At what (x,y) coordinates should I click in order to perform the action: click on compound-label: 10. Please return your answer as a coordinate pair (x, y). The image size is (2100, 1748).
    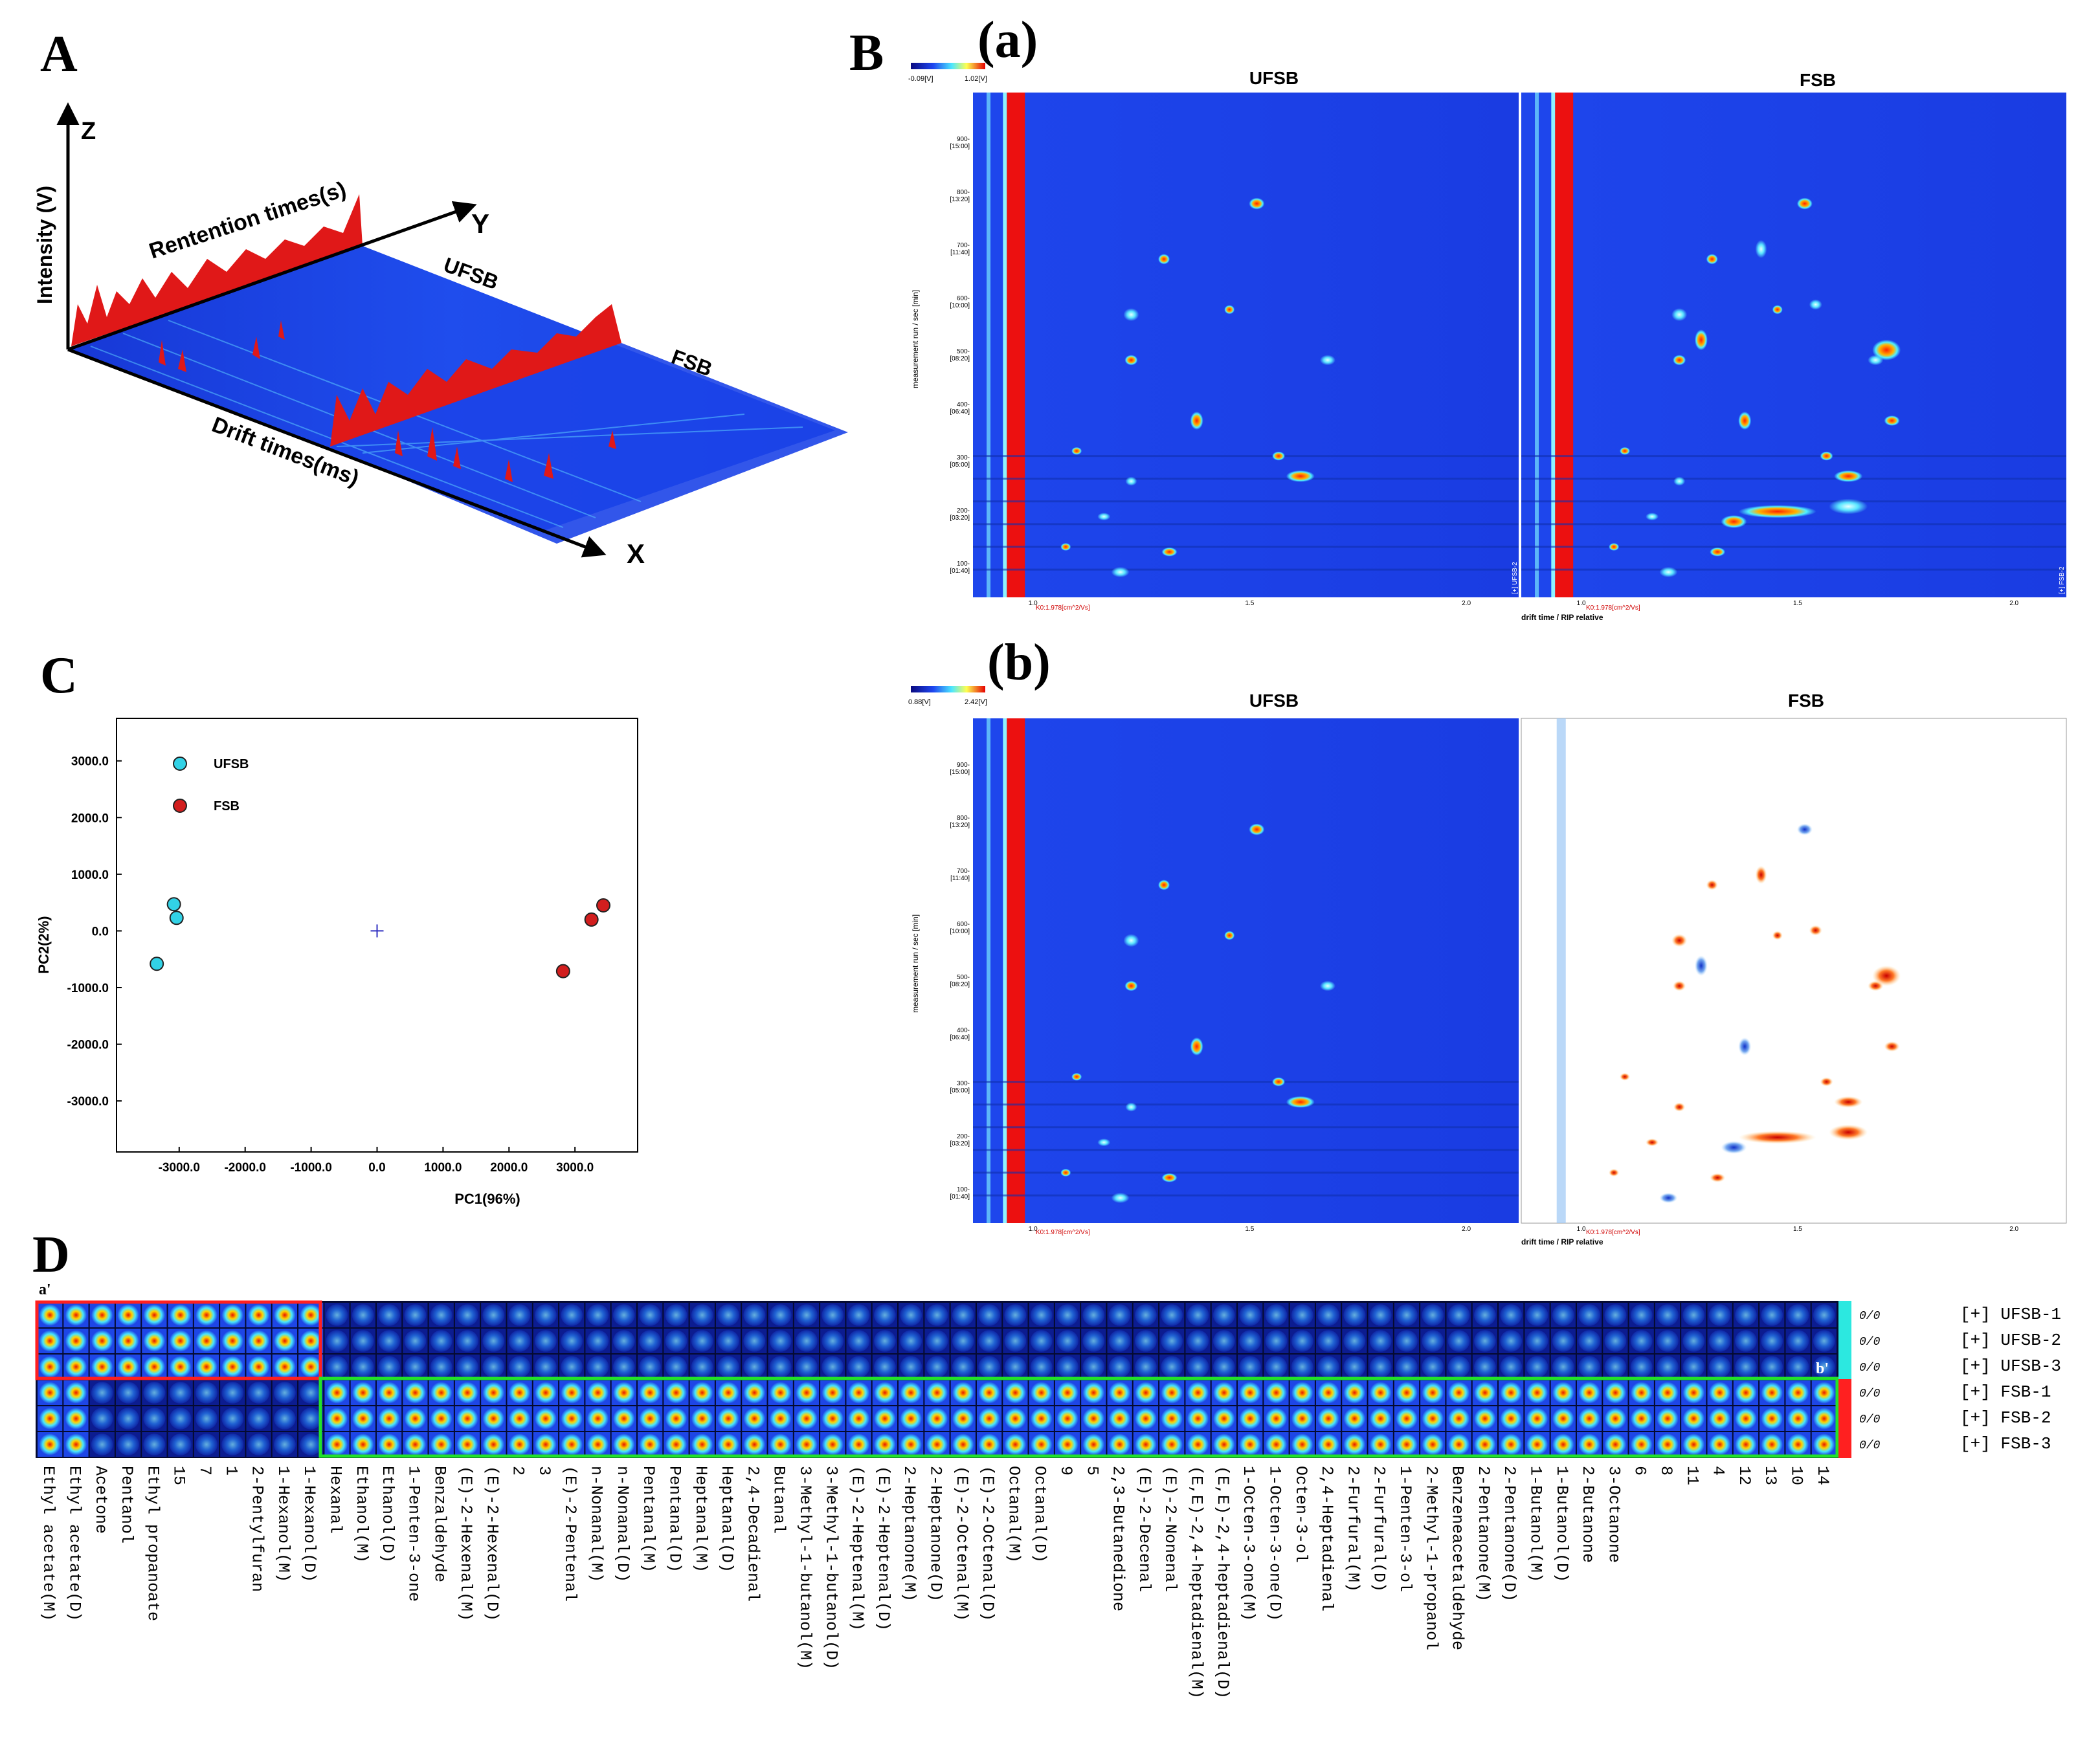
    Looking at the image, I should click on (1796, 1476).